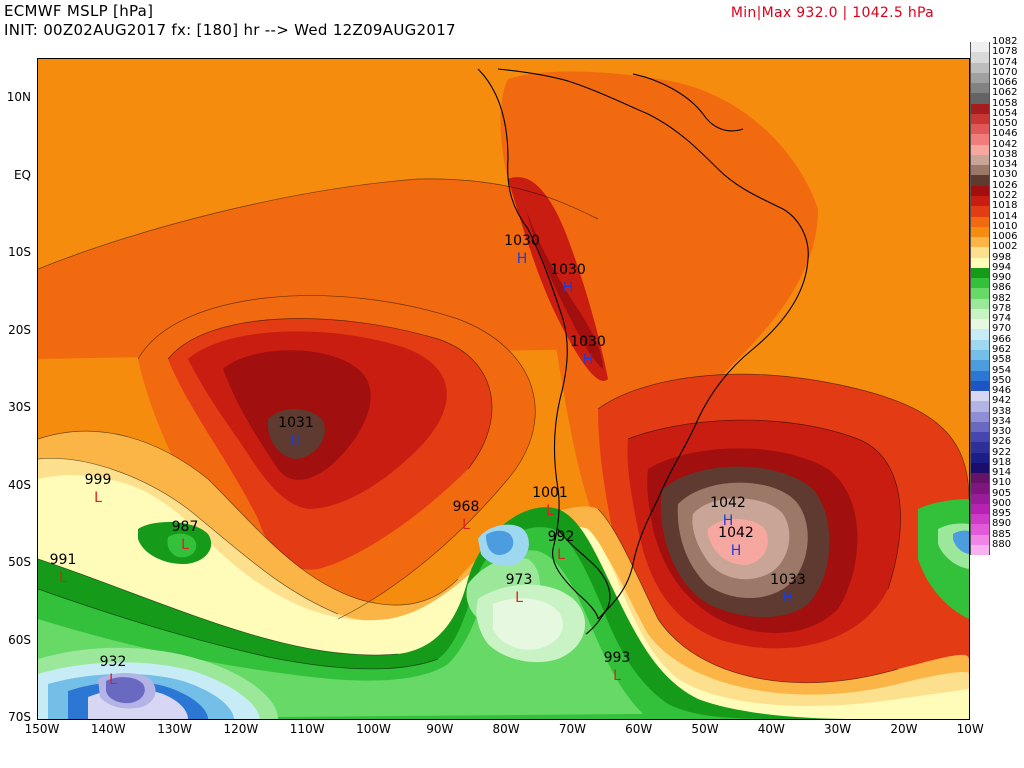 Image resolution: width=1024 pixels, height=768 pixels. What do you see at coordinates (18, 97) in the screenshot?
I see `lat-tick: 10N` at bounding box center [18, 97].